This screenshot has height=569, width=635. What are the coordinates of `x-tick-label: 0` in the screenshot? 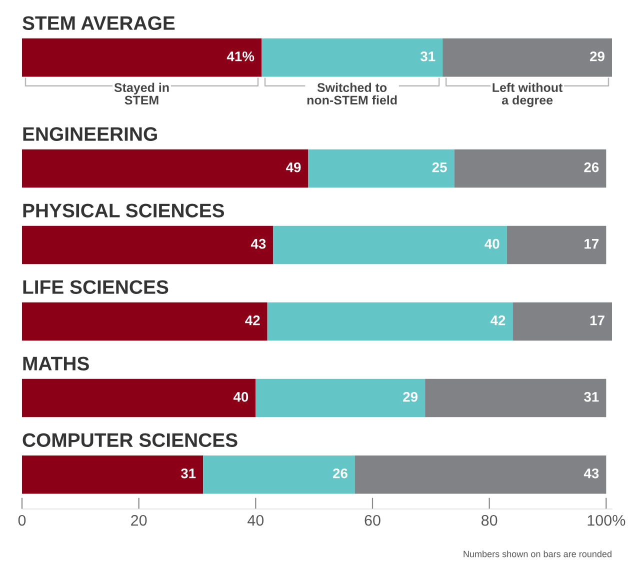 It's located at (22, 520).